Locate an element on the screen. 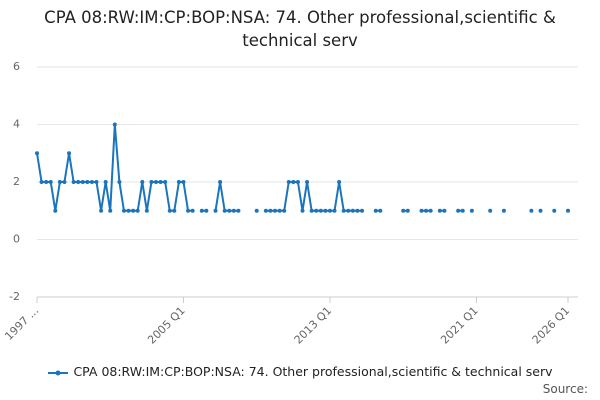 The image size is (600, 400). x-tick-label: 2021 Q1 is located at coordinates (459, 325).